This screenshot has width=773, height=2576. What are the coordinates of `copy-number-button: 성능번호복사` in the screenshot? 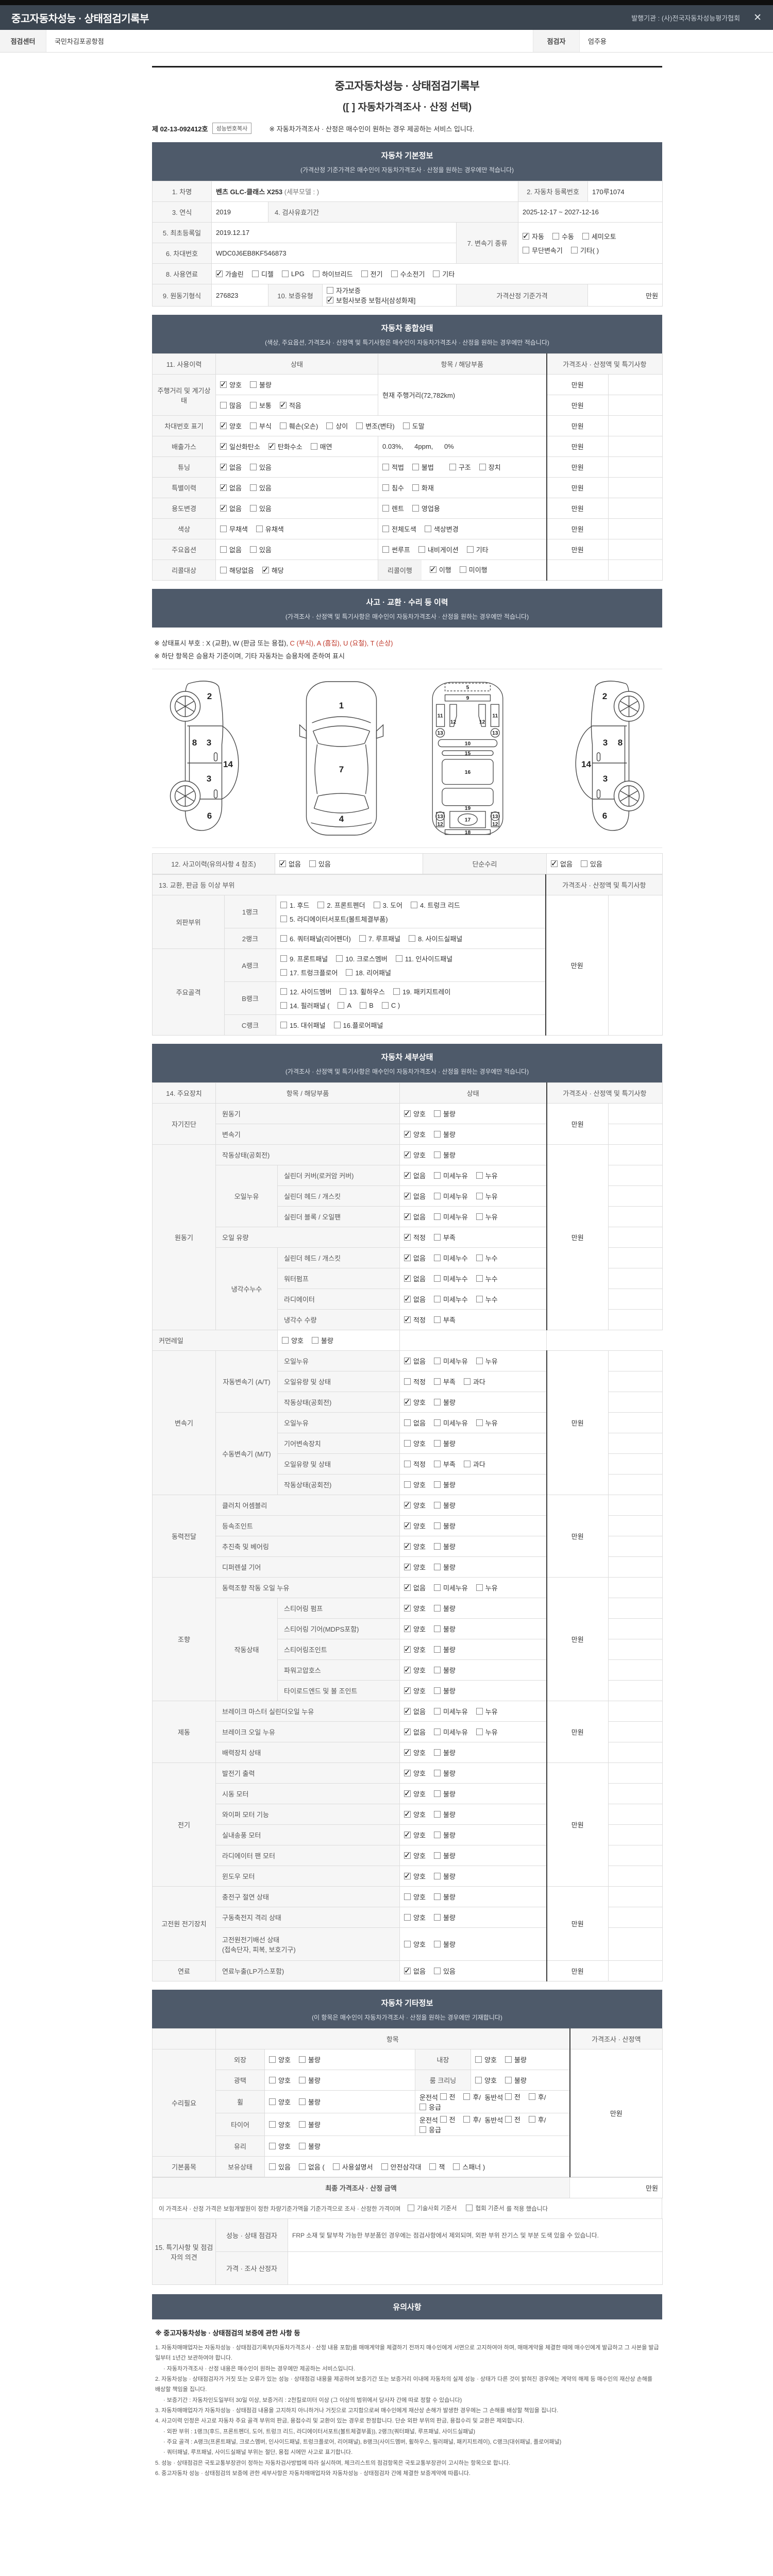 It's located at (232, 128).